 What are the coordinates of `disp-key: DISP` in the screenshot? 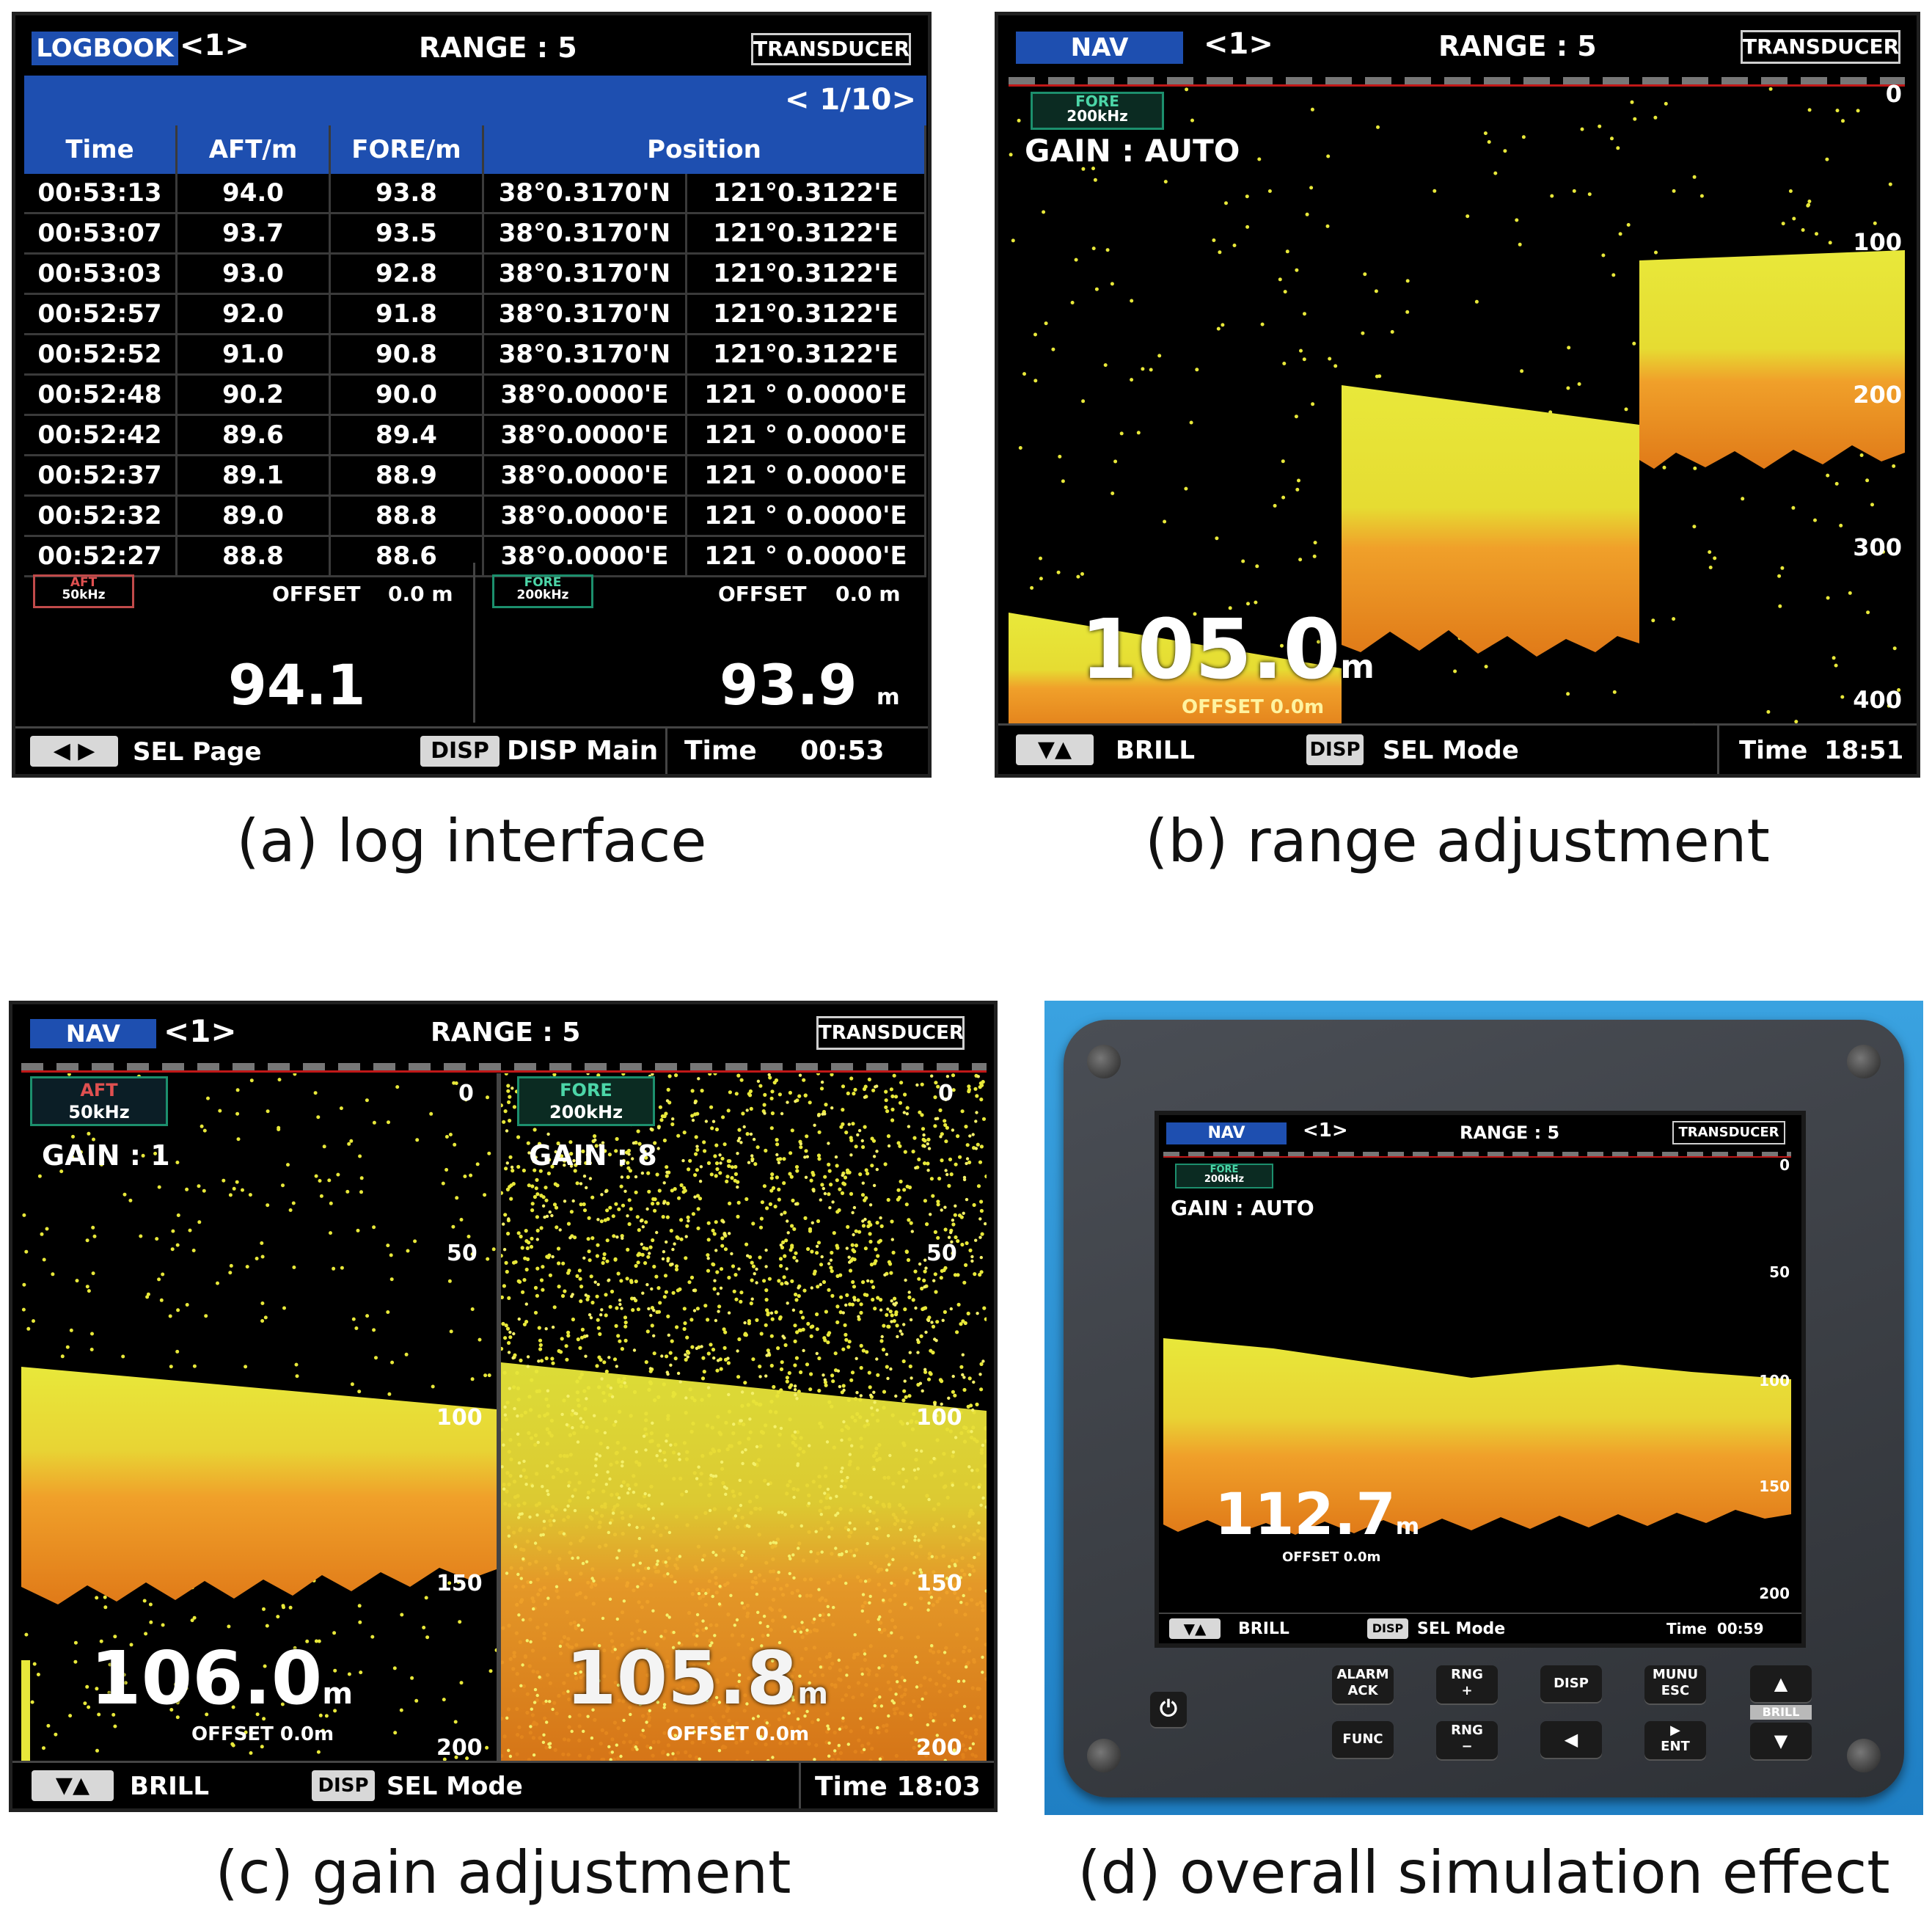 It's located at (1571, 1683).